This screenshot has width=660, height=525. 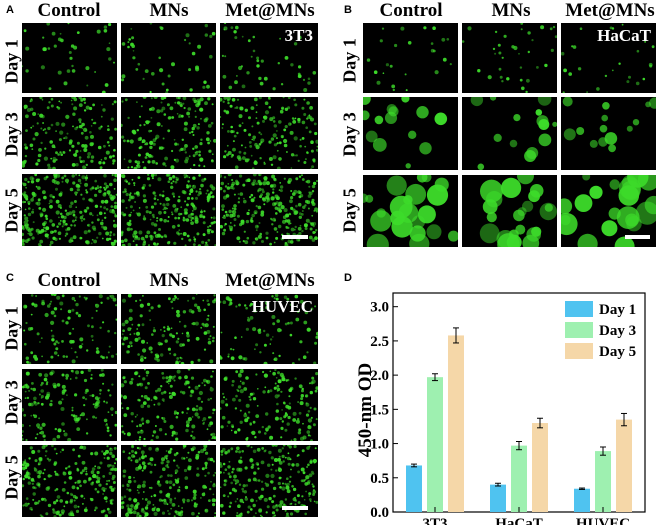 What do you see at coordinates (69, 210) in the screenshot?
I see `micrograph-a-r3-c1` at bounding box center [69, 210].